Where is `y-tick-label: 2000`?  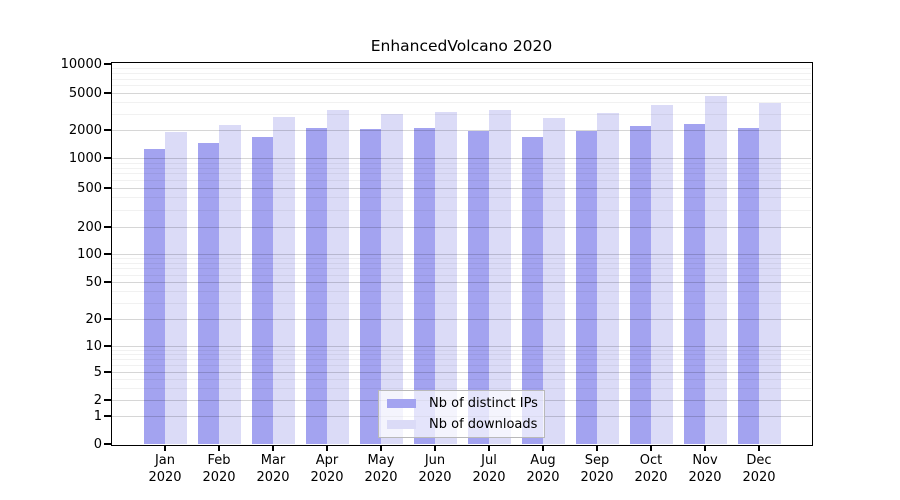
y-tick-label: 2000 is located at coordinates (85, 130).